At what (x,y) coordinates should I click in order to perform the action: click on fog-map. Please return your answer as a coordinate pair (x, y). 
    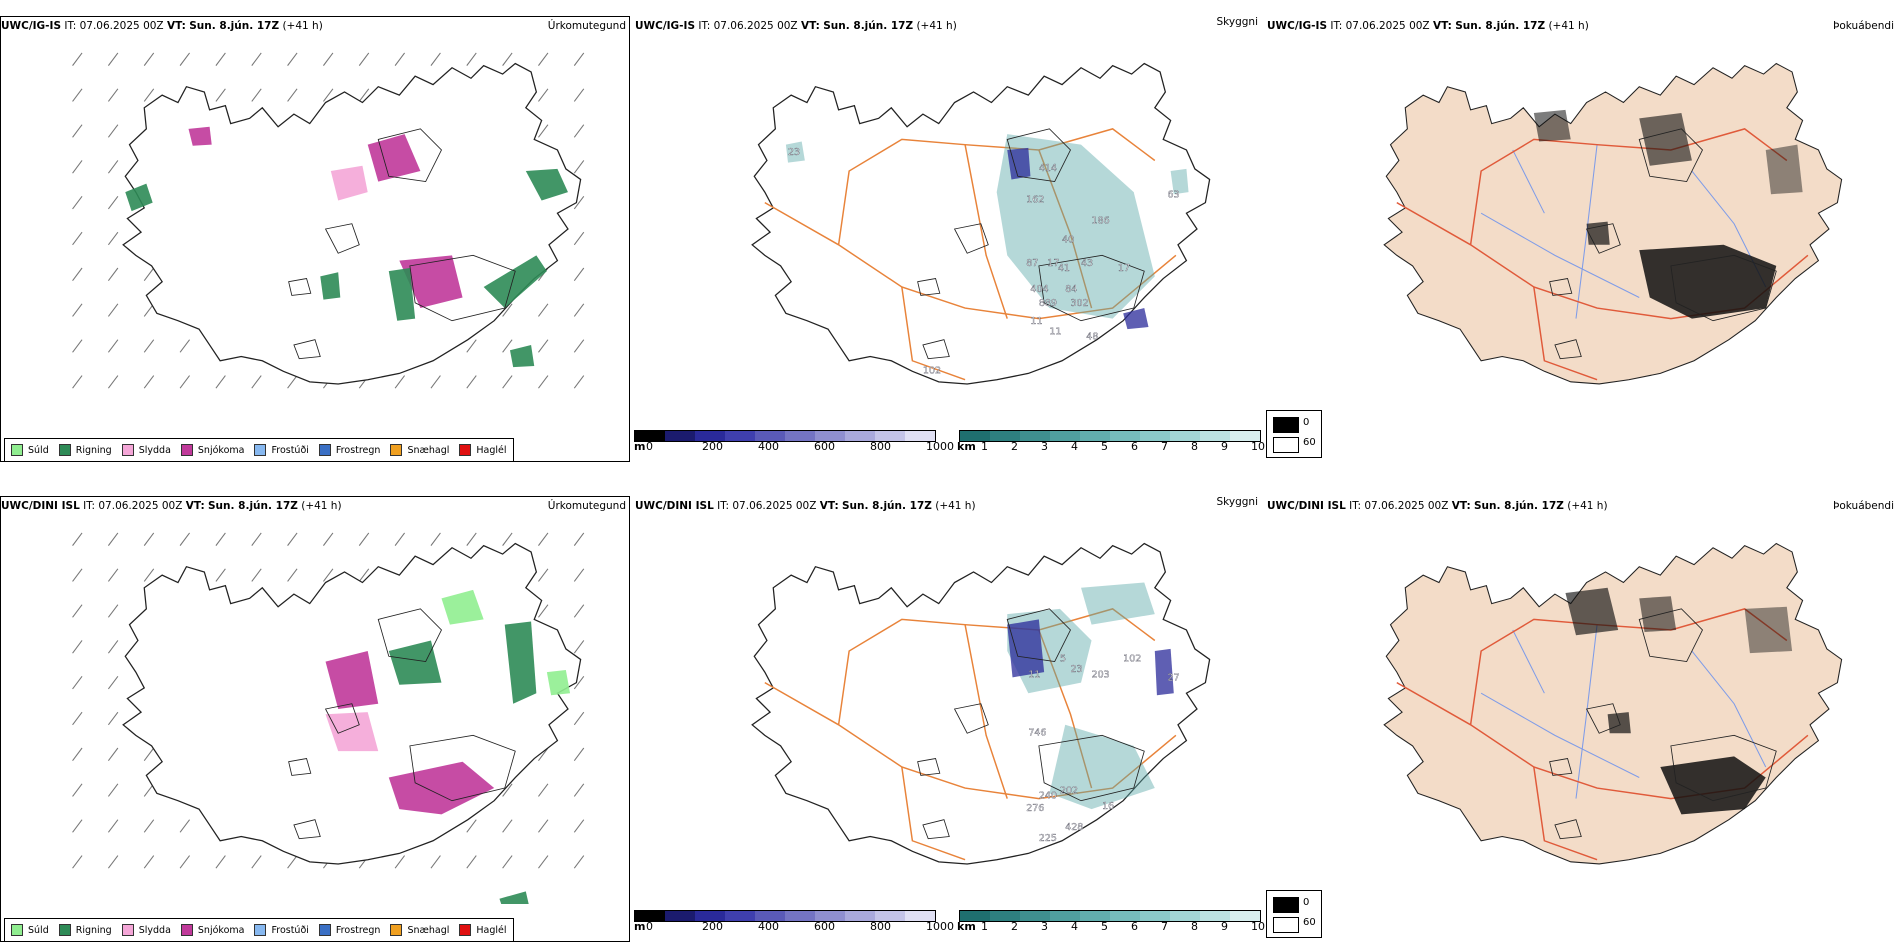
    Looking at the image, I should click on (1613, 703).